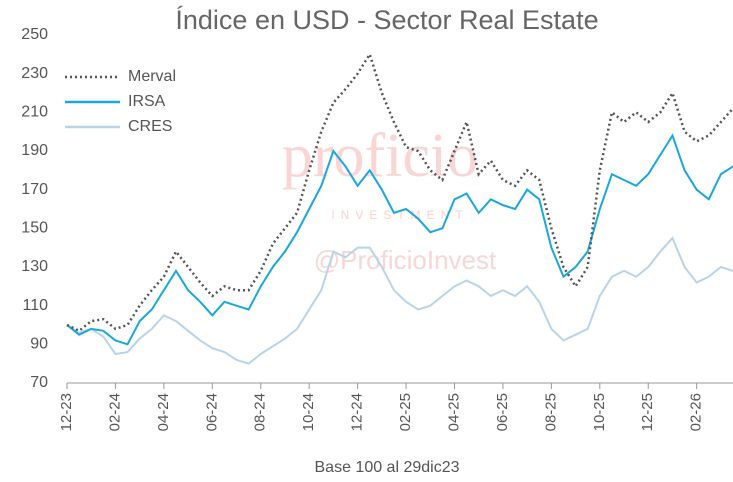 The image size is (733, 482). I want to click on y-tick-label: 210, so click(34, 112).